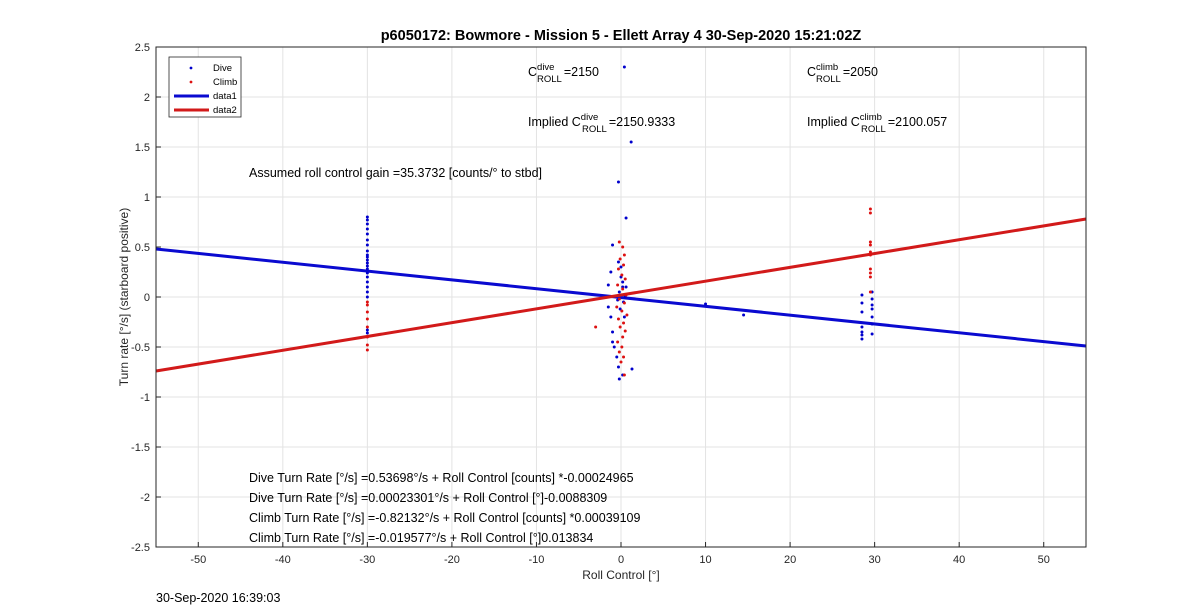  What do you see at coordinates (191, 68) in the screenshot?
I see `legend-dive-marker` at bounding box center [191, 68].